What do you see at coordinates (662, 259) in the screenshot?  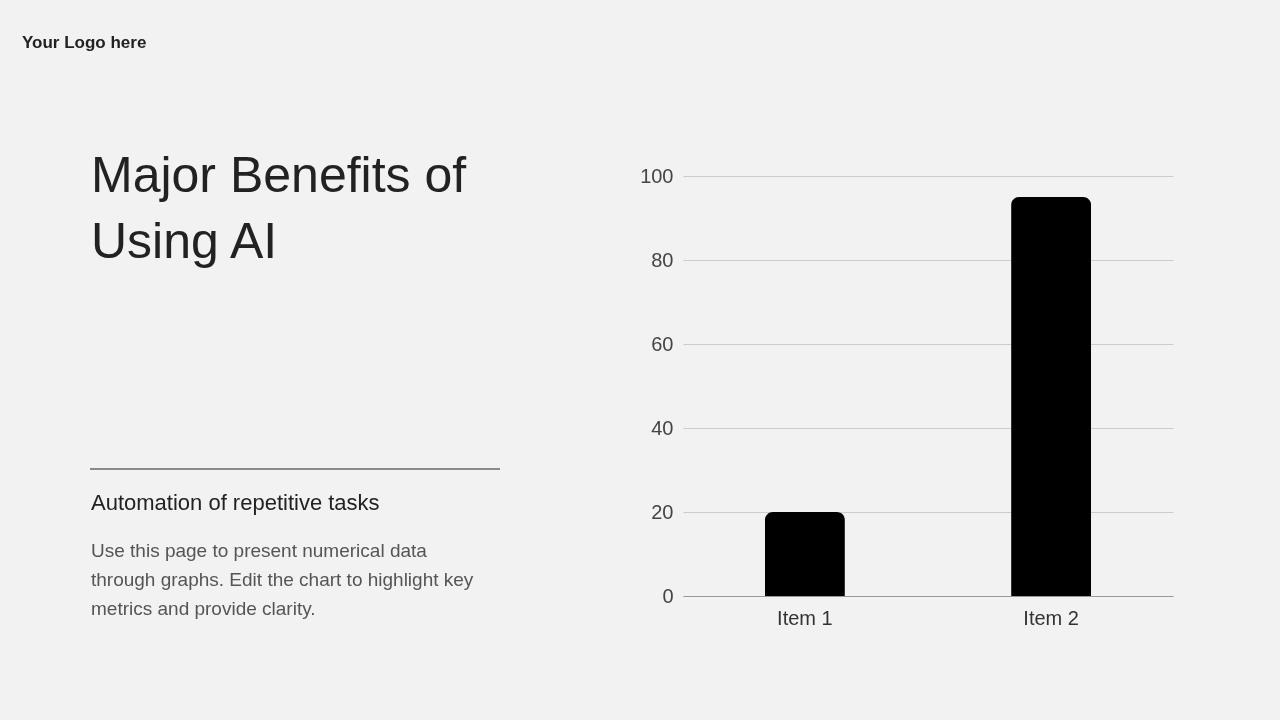 I see `y-tick-label: 80` at bounding box center [662, 259].